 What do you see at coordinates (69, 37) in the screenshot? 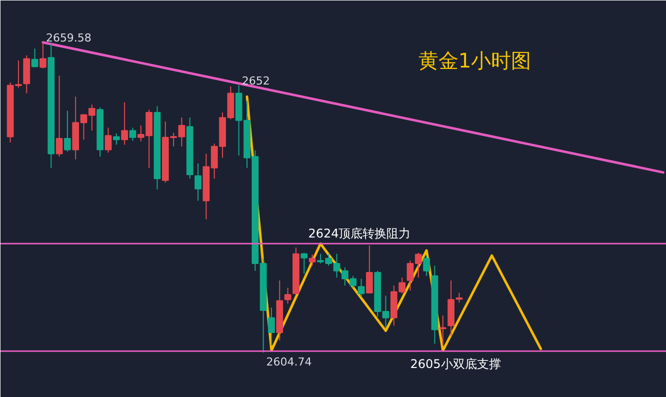
I see `annotation: 2659.58` at bounding box center [69, 37].